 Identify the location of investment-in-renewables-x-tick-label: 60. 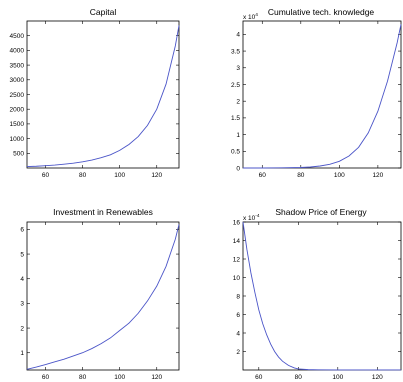
(46, 377).